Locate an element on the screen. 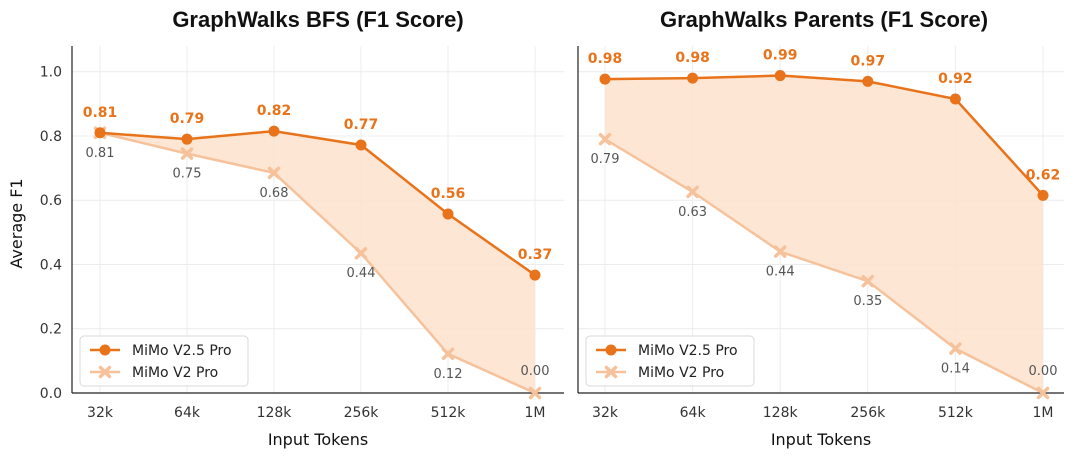  y-tick-label: 0.6 is located at coordinates (51, 201).